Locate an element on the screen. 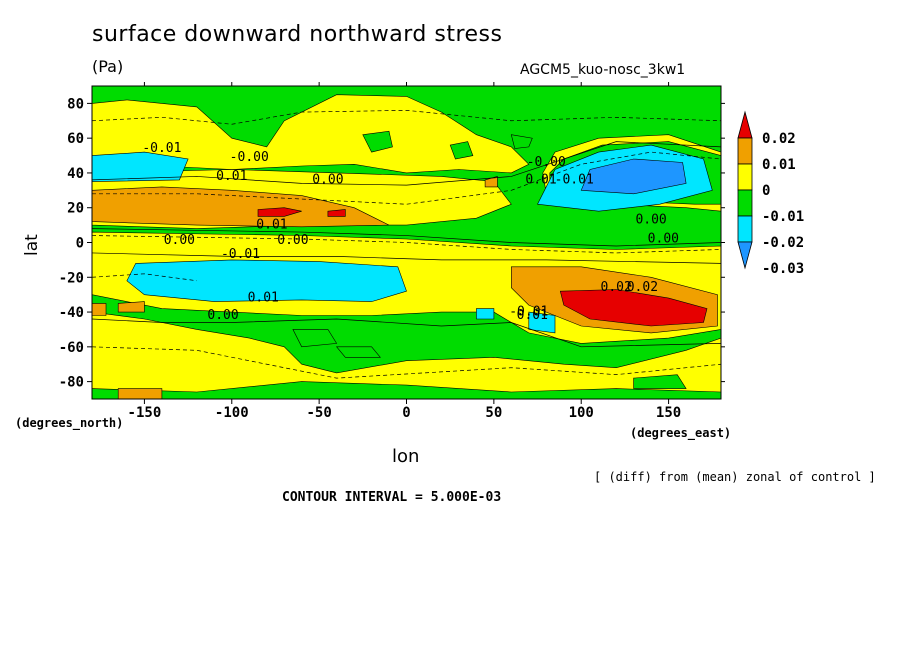 Image resolution: width=904 pixels, height=654 pixels. x-tick-label: 0 is located at coordinates (406, 413).